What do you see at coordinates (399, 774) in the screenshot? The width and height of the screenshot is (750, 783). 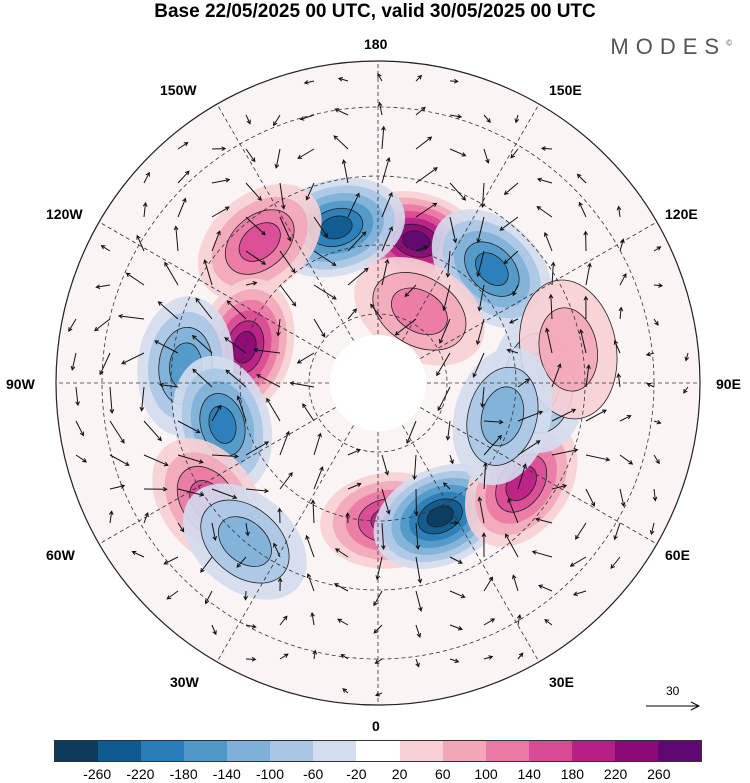 I see `colorbar-tick-label: 20` at bounding box center [399, 774].